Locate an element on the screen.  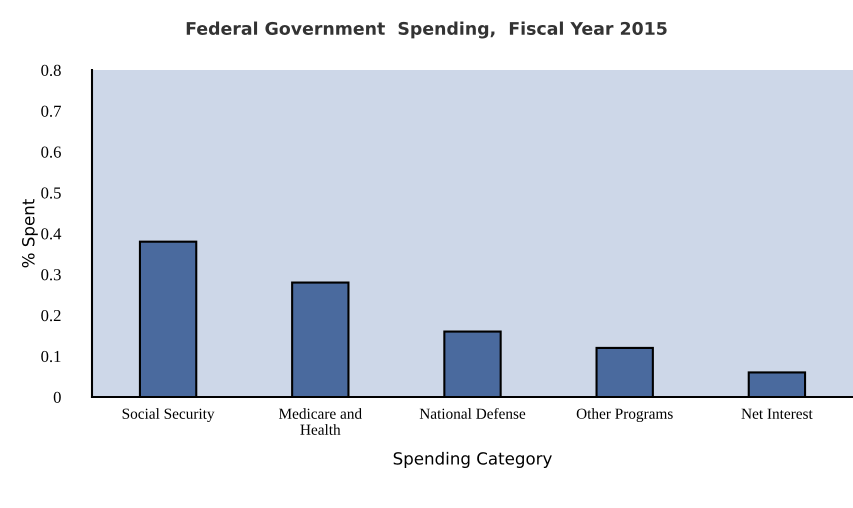
y-tick-label: 0.8 is located at coordinates (51, 70).